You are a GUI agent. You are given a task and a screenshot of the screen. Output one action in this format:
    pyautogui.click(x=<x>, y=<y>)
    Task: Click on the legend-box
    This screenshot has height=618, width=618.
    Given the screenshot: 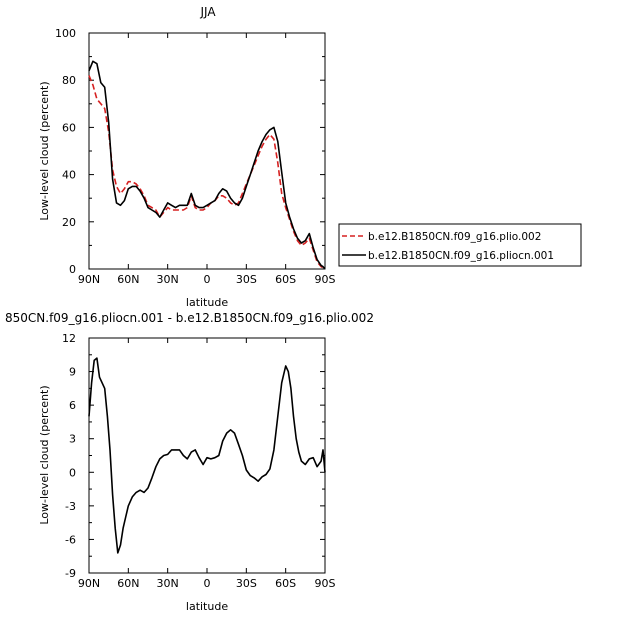 What is the action you would take?
    pyautogui.click(x=460, y=245)
    